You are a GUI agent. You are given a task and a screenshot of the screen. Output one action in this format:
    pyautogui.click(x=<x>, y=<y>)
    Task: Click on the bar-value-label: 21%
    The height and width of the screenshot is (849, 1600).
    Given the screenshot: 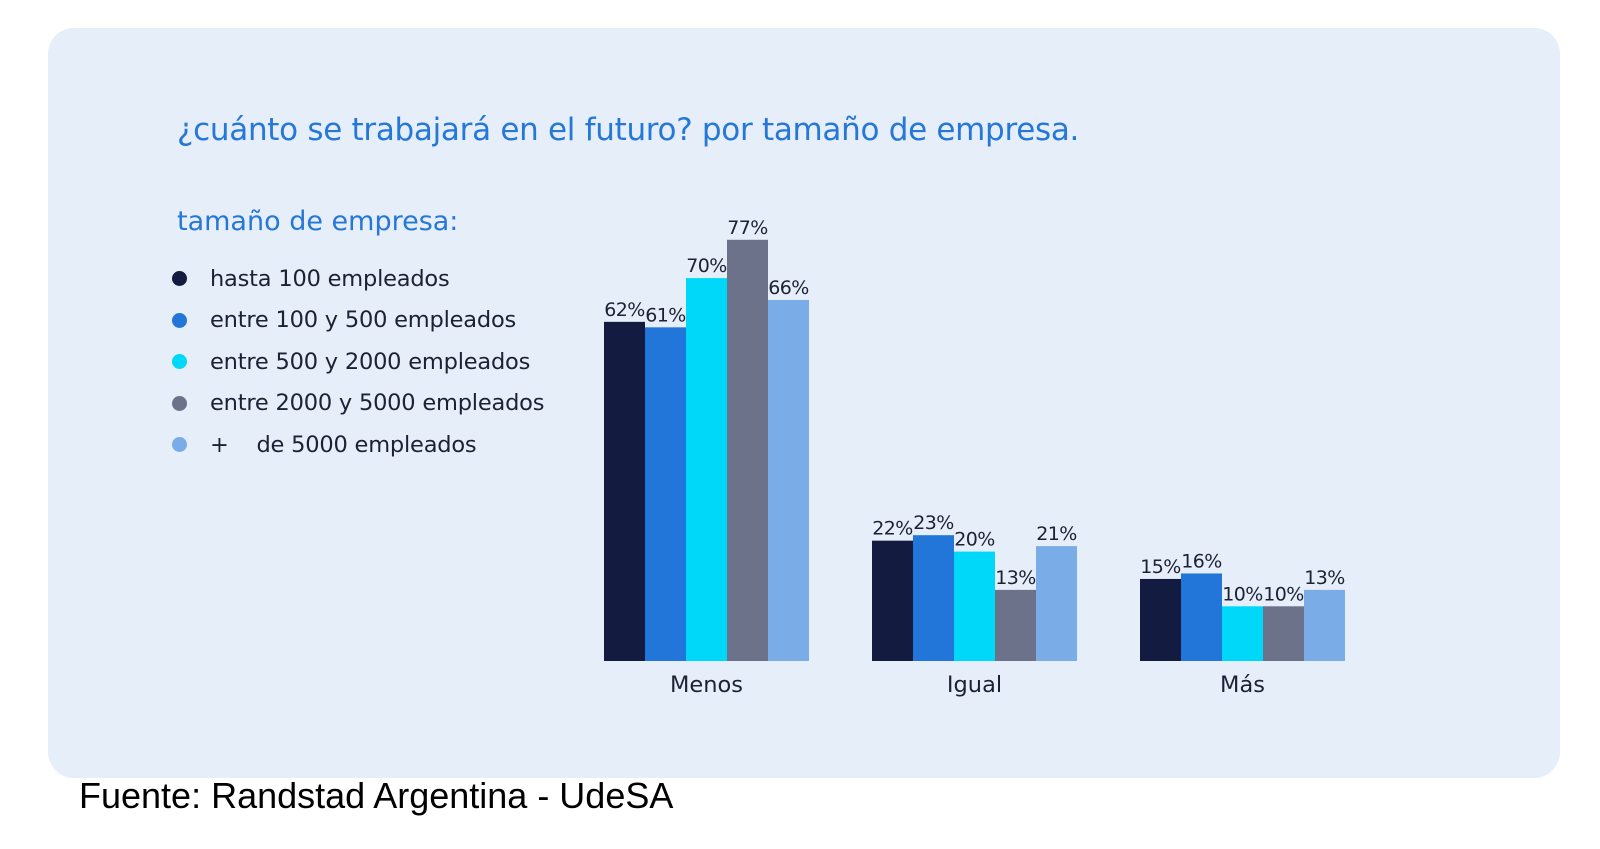 What is the action you would take?
    pyautogui.click(x=1056, y=534)
    